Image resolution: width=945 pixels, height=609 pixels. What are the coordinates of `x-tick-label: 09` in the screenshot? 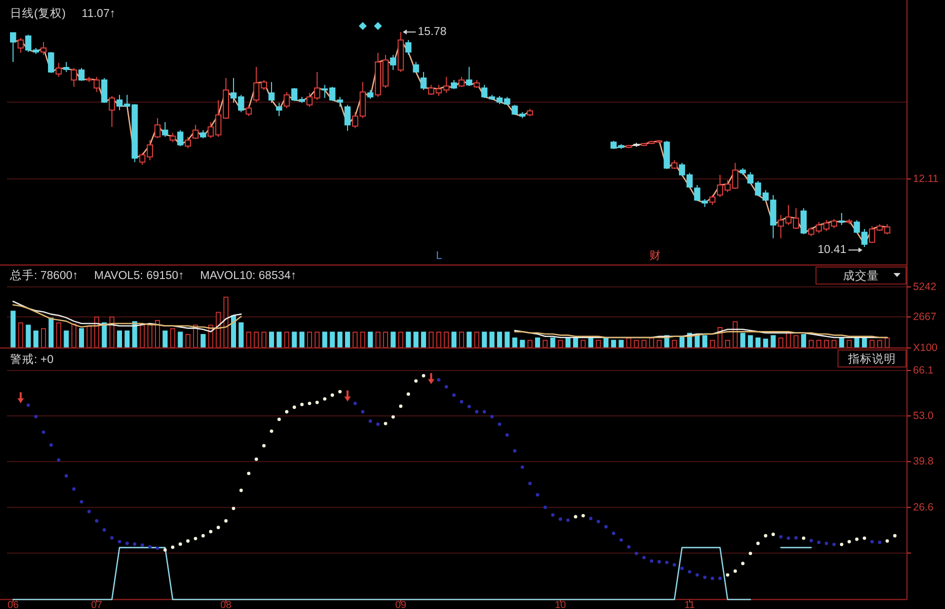 It's located at (401, 604).